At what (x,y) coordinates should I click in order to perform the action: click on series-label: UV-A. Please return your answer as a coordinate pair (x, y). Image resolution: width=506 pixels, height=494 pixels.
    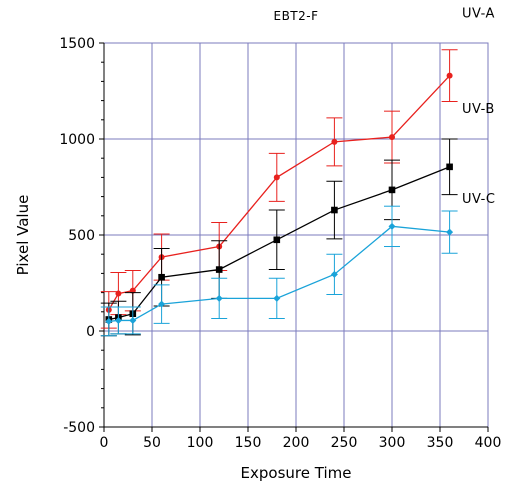
    Looking at the image, I should click on (478, 14).